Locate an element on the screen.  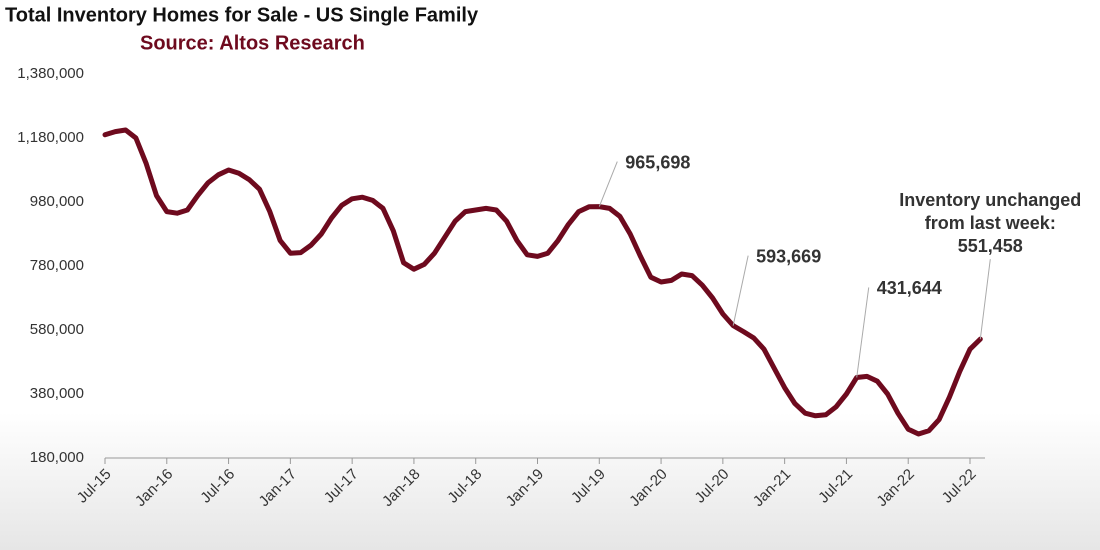
y-tick-label: 180,000 is located at coordinates (57, 457).